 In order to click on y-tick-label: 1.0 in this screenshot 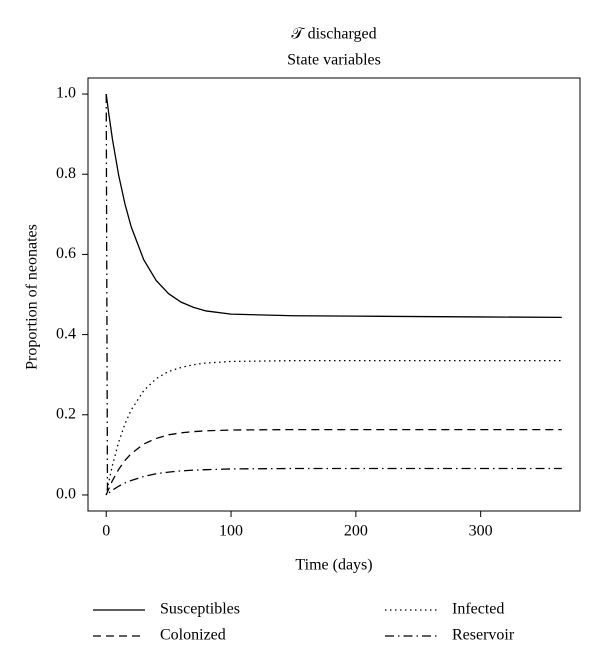, I will do `click(66, 93)`.